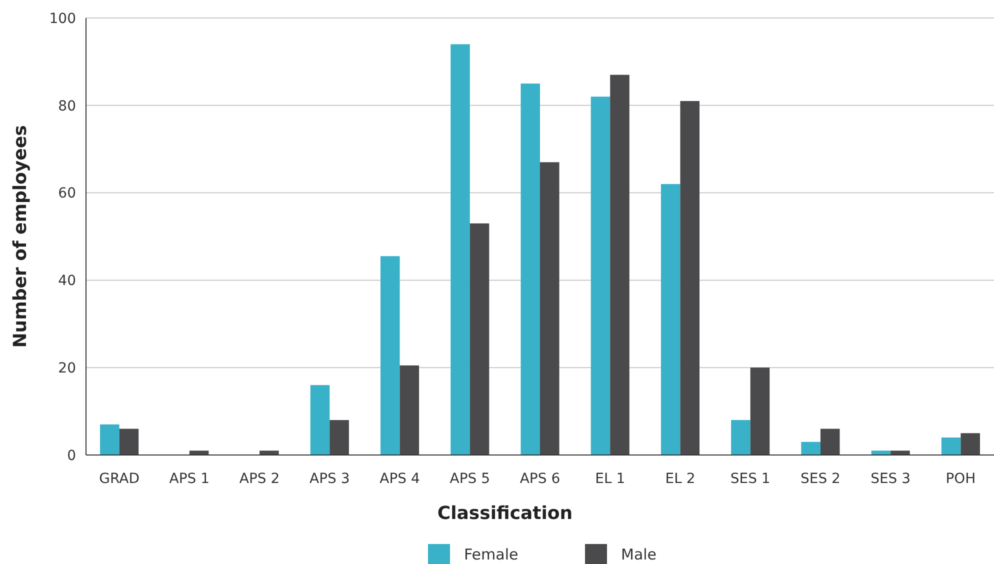 This screenshot has width=994, height=564. What do you see at coordinates (890, 479) in the screenshot?
I see `x-tick-label: SES 3` at bounding box center [890, 479].